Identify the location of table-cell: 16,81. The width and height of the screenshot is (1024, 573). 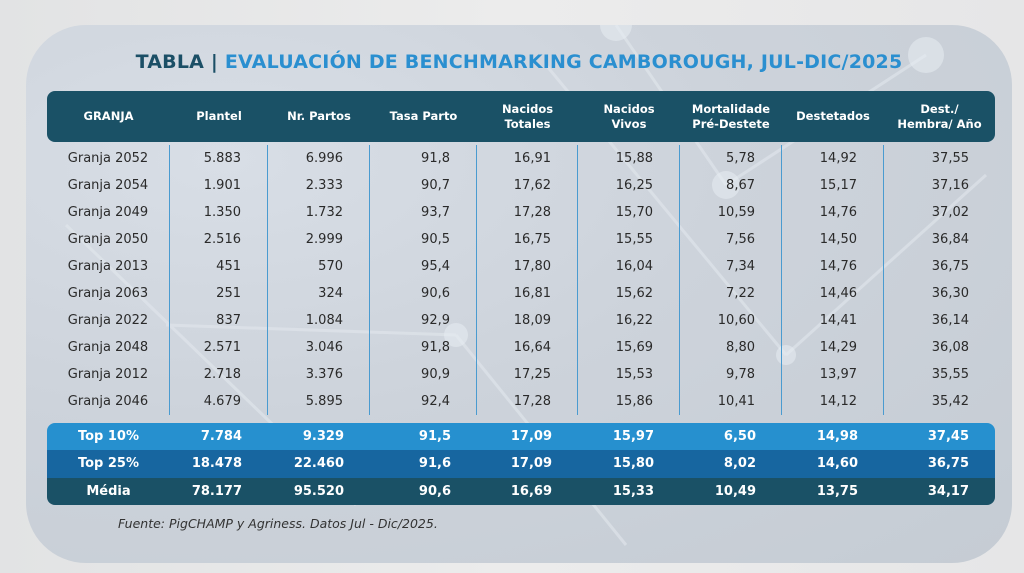
(527, 293).